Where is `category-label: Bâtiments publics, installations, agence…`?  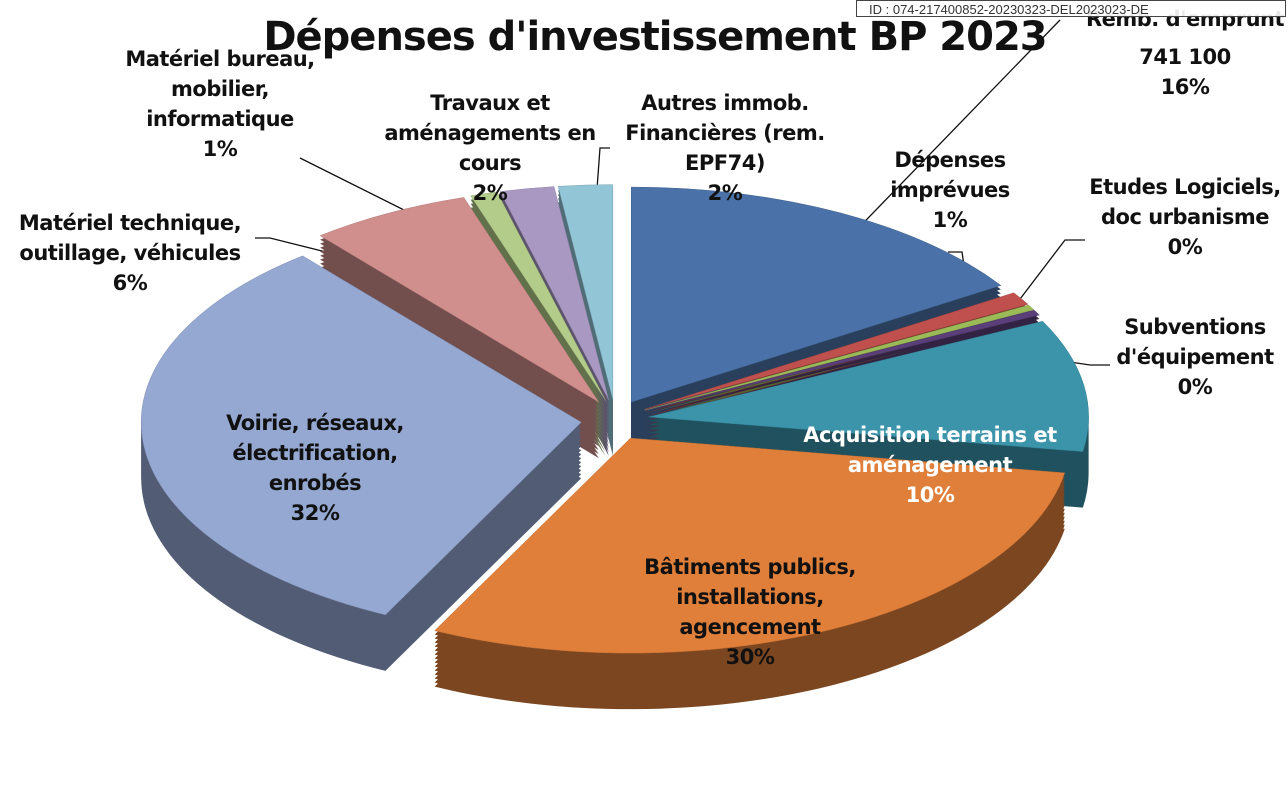
category-label: Bâtiments publics, installations, agence… is located at coordinates (750, 597).